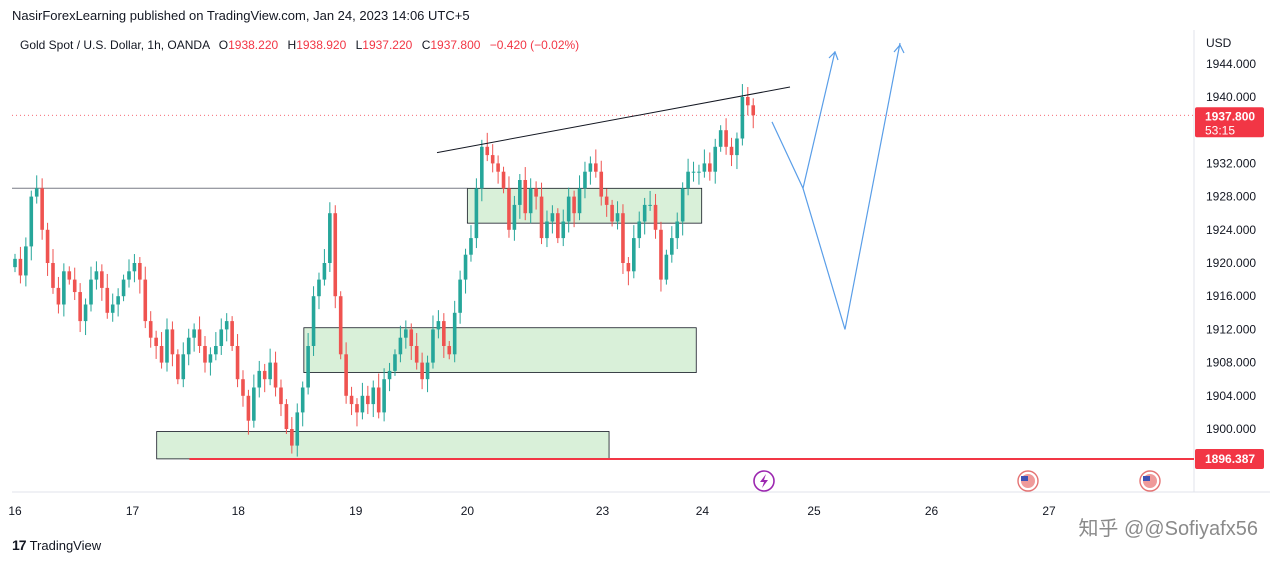 This screenshot has height=563, width=1280. I want to click on watermark-text: 知乎 @@Sofiyafx56, so click(1168, 529).